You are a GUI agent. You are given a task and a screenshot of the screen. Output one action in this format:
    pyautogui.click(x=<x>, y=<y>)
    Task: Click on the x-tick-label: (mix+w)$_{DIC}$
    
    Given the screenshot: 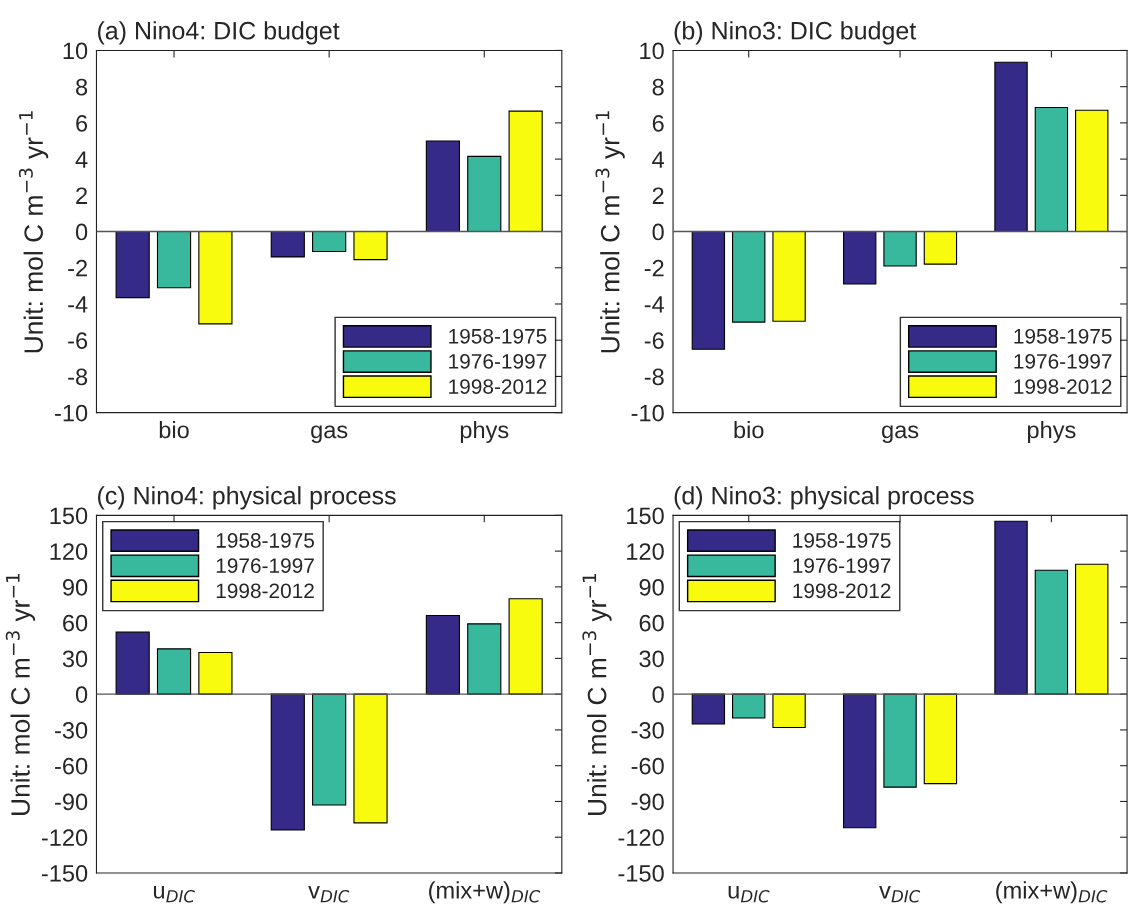 What is the action you would take?
    pyautogui.click(x=1052, y=892)
    